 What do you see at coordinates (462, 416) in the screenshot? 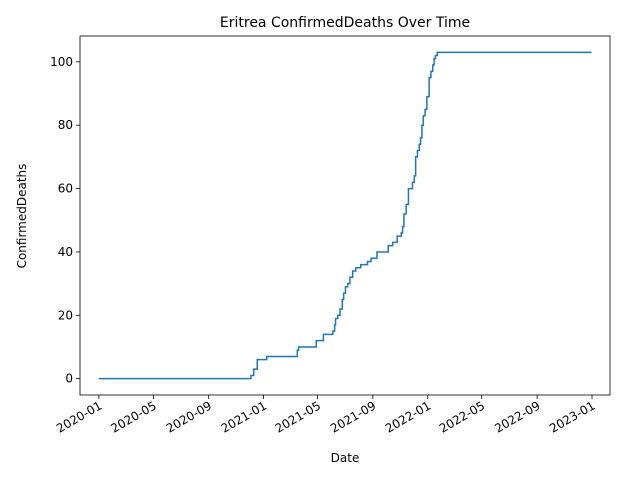
I see `x-tick-label: 2022-05` at bounding box center [462, 416].